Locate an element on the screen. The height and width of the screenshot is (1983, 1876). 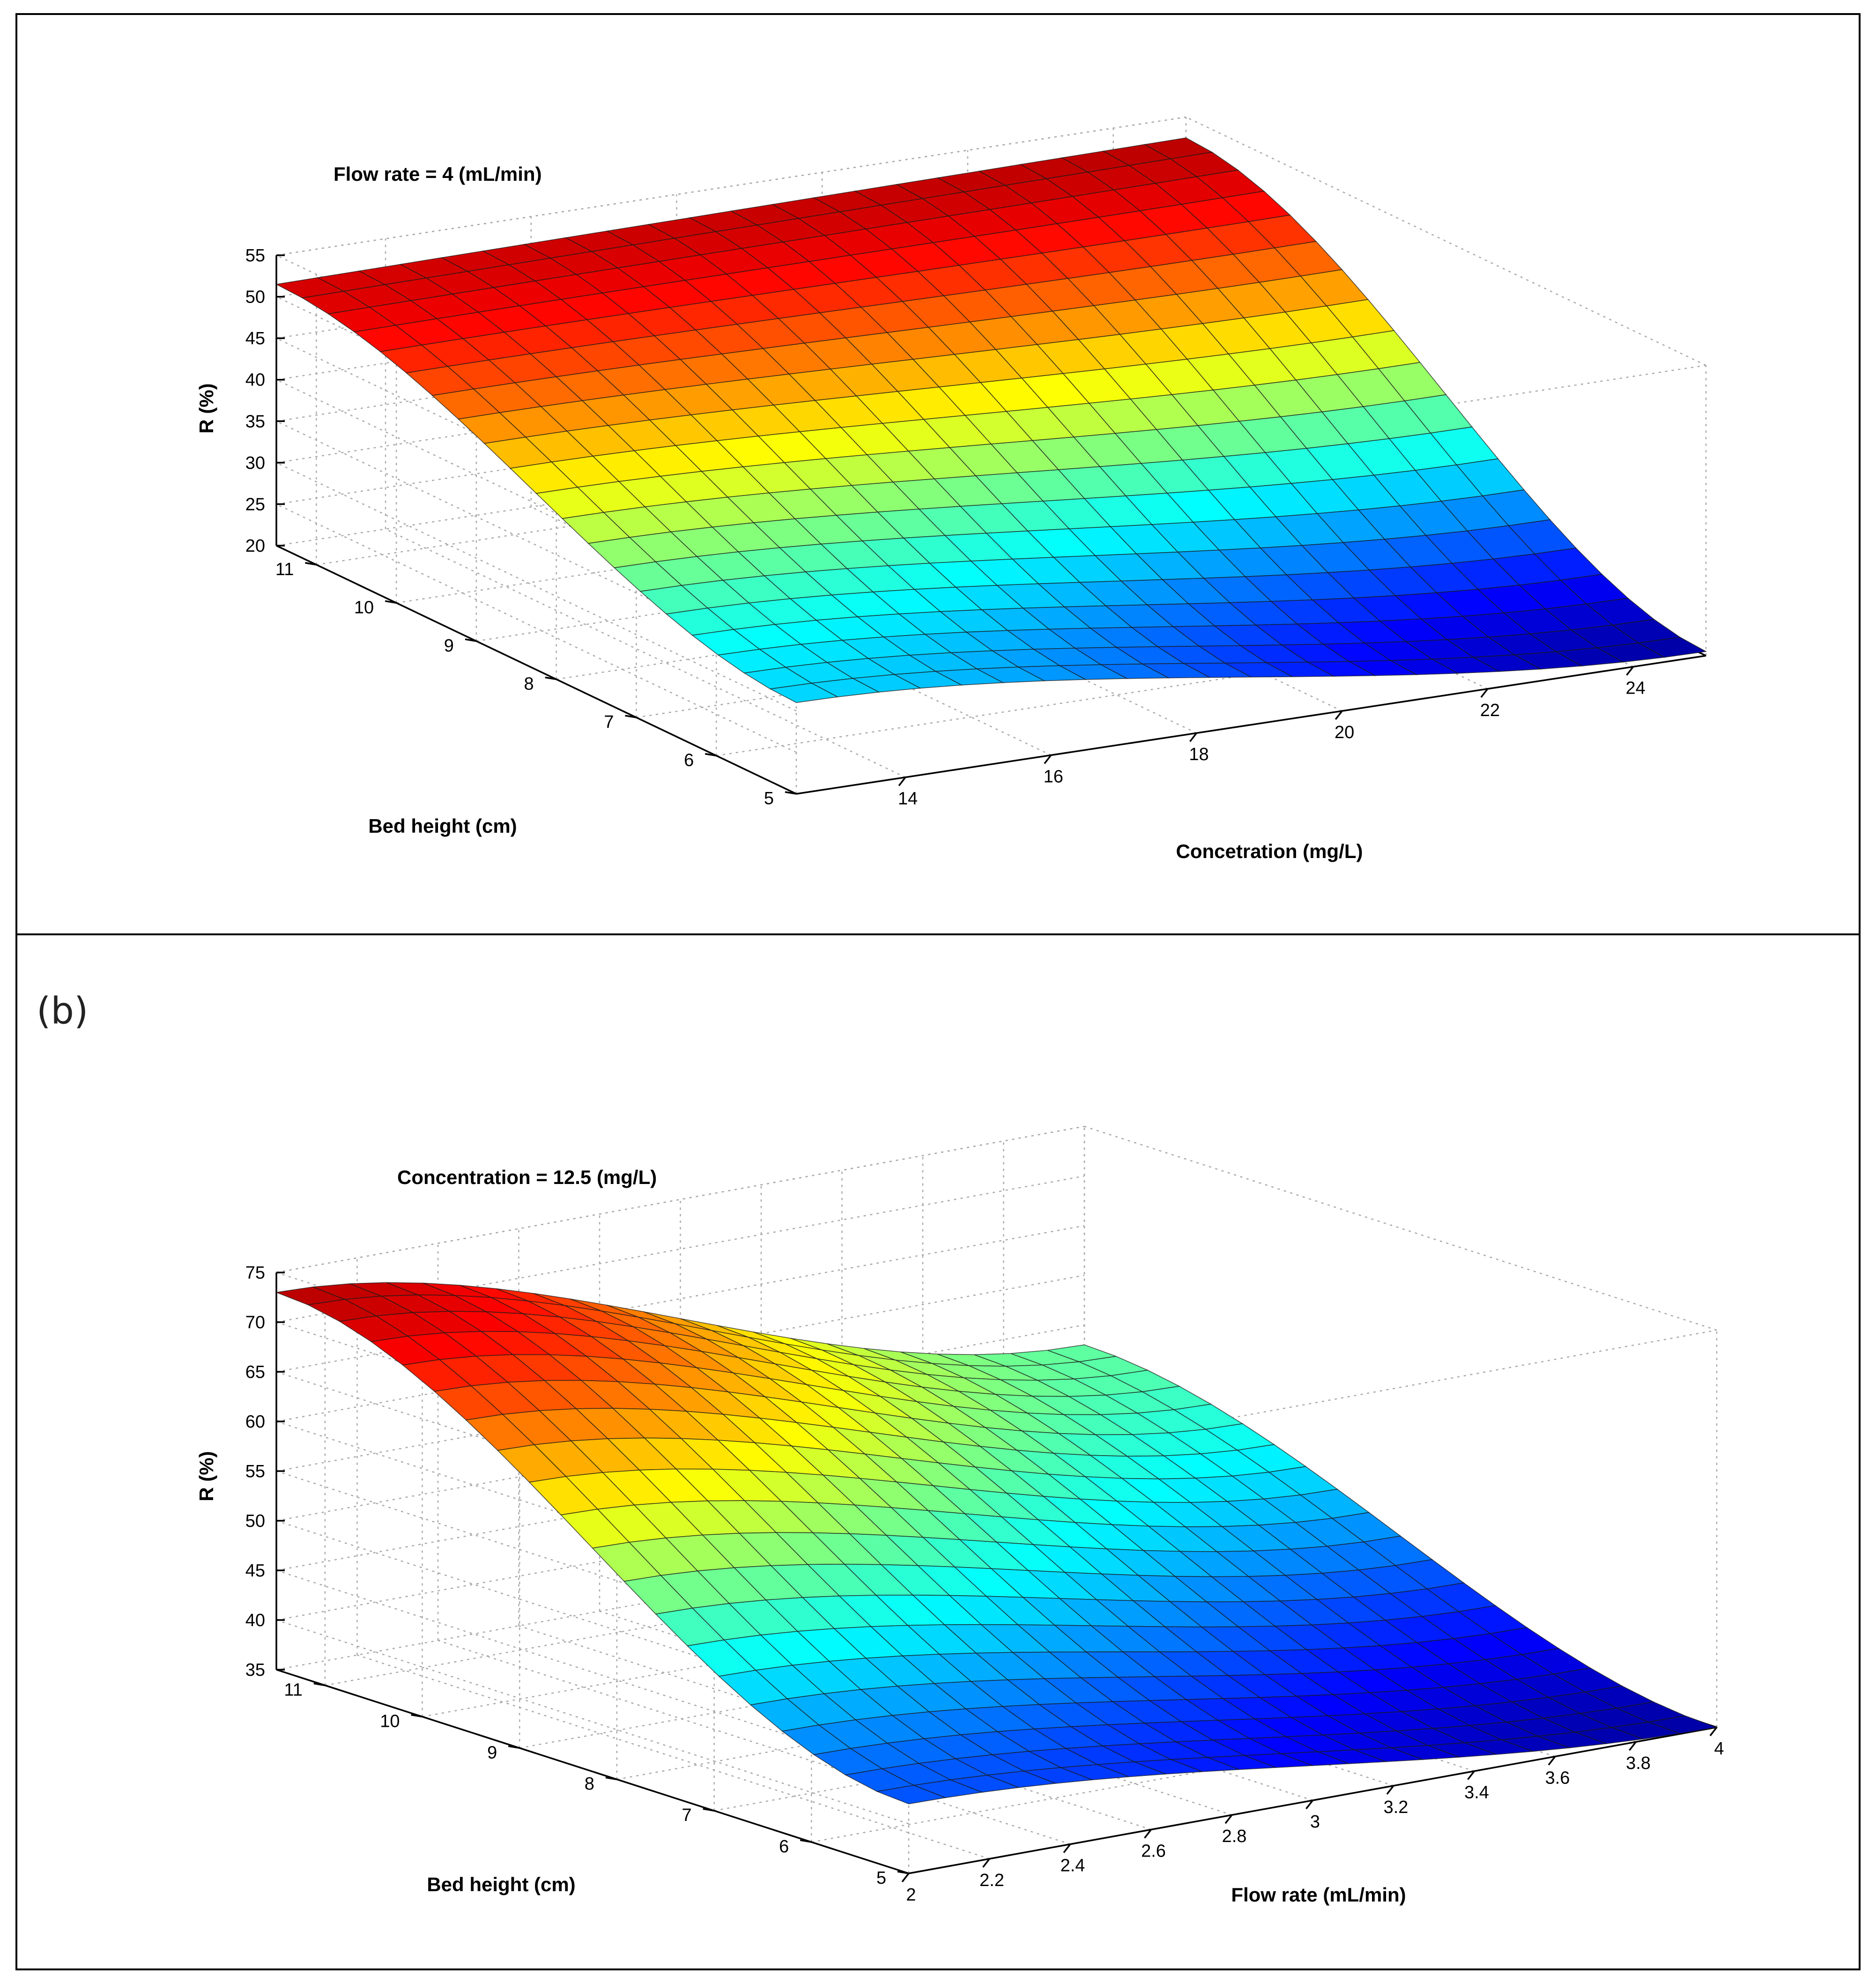
y-tick-label: 6 is located at coordinates (784, 1847).